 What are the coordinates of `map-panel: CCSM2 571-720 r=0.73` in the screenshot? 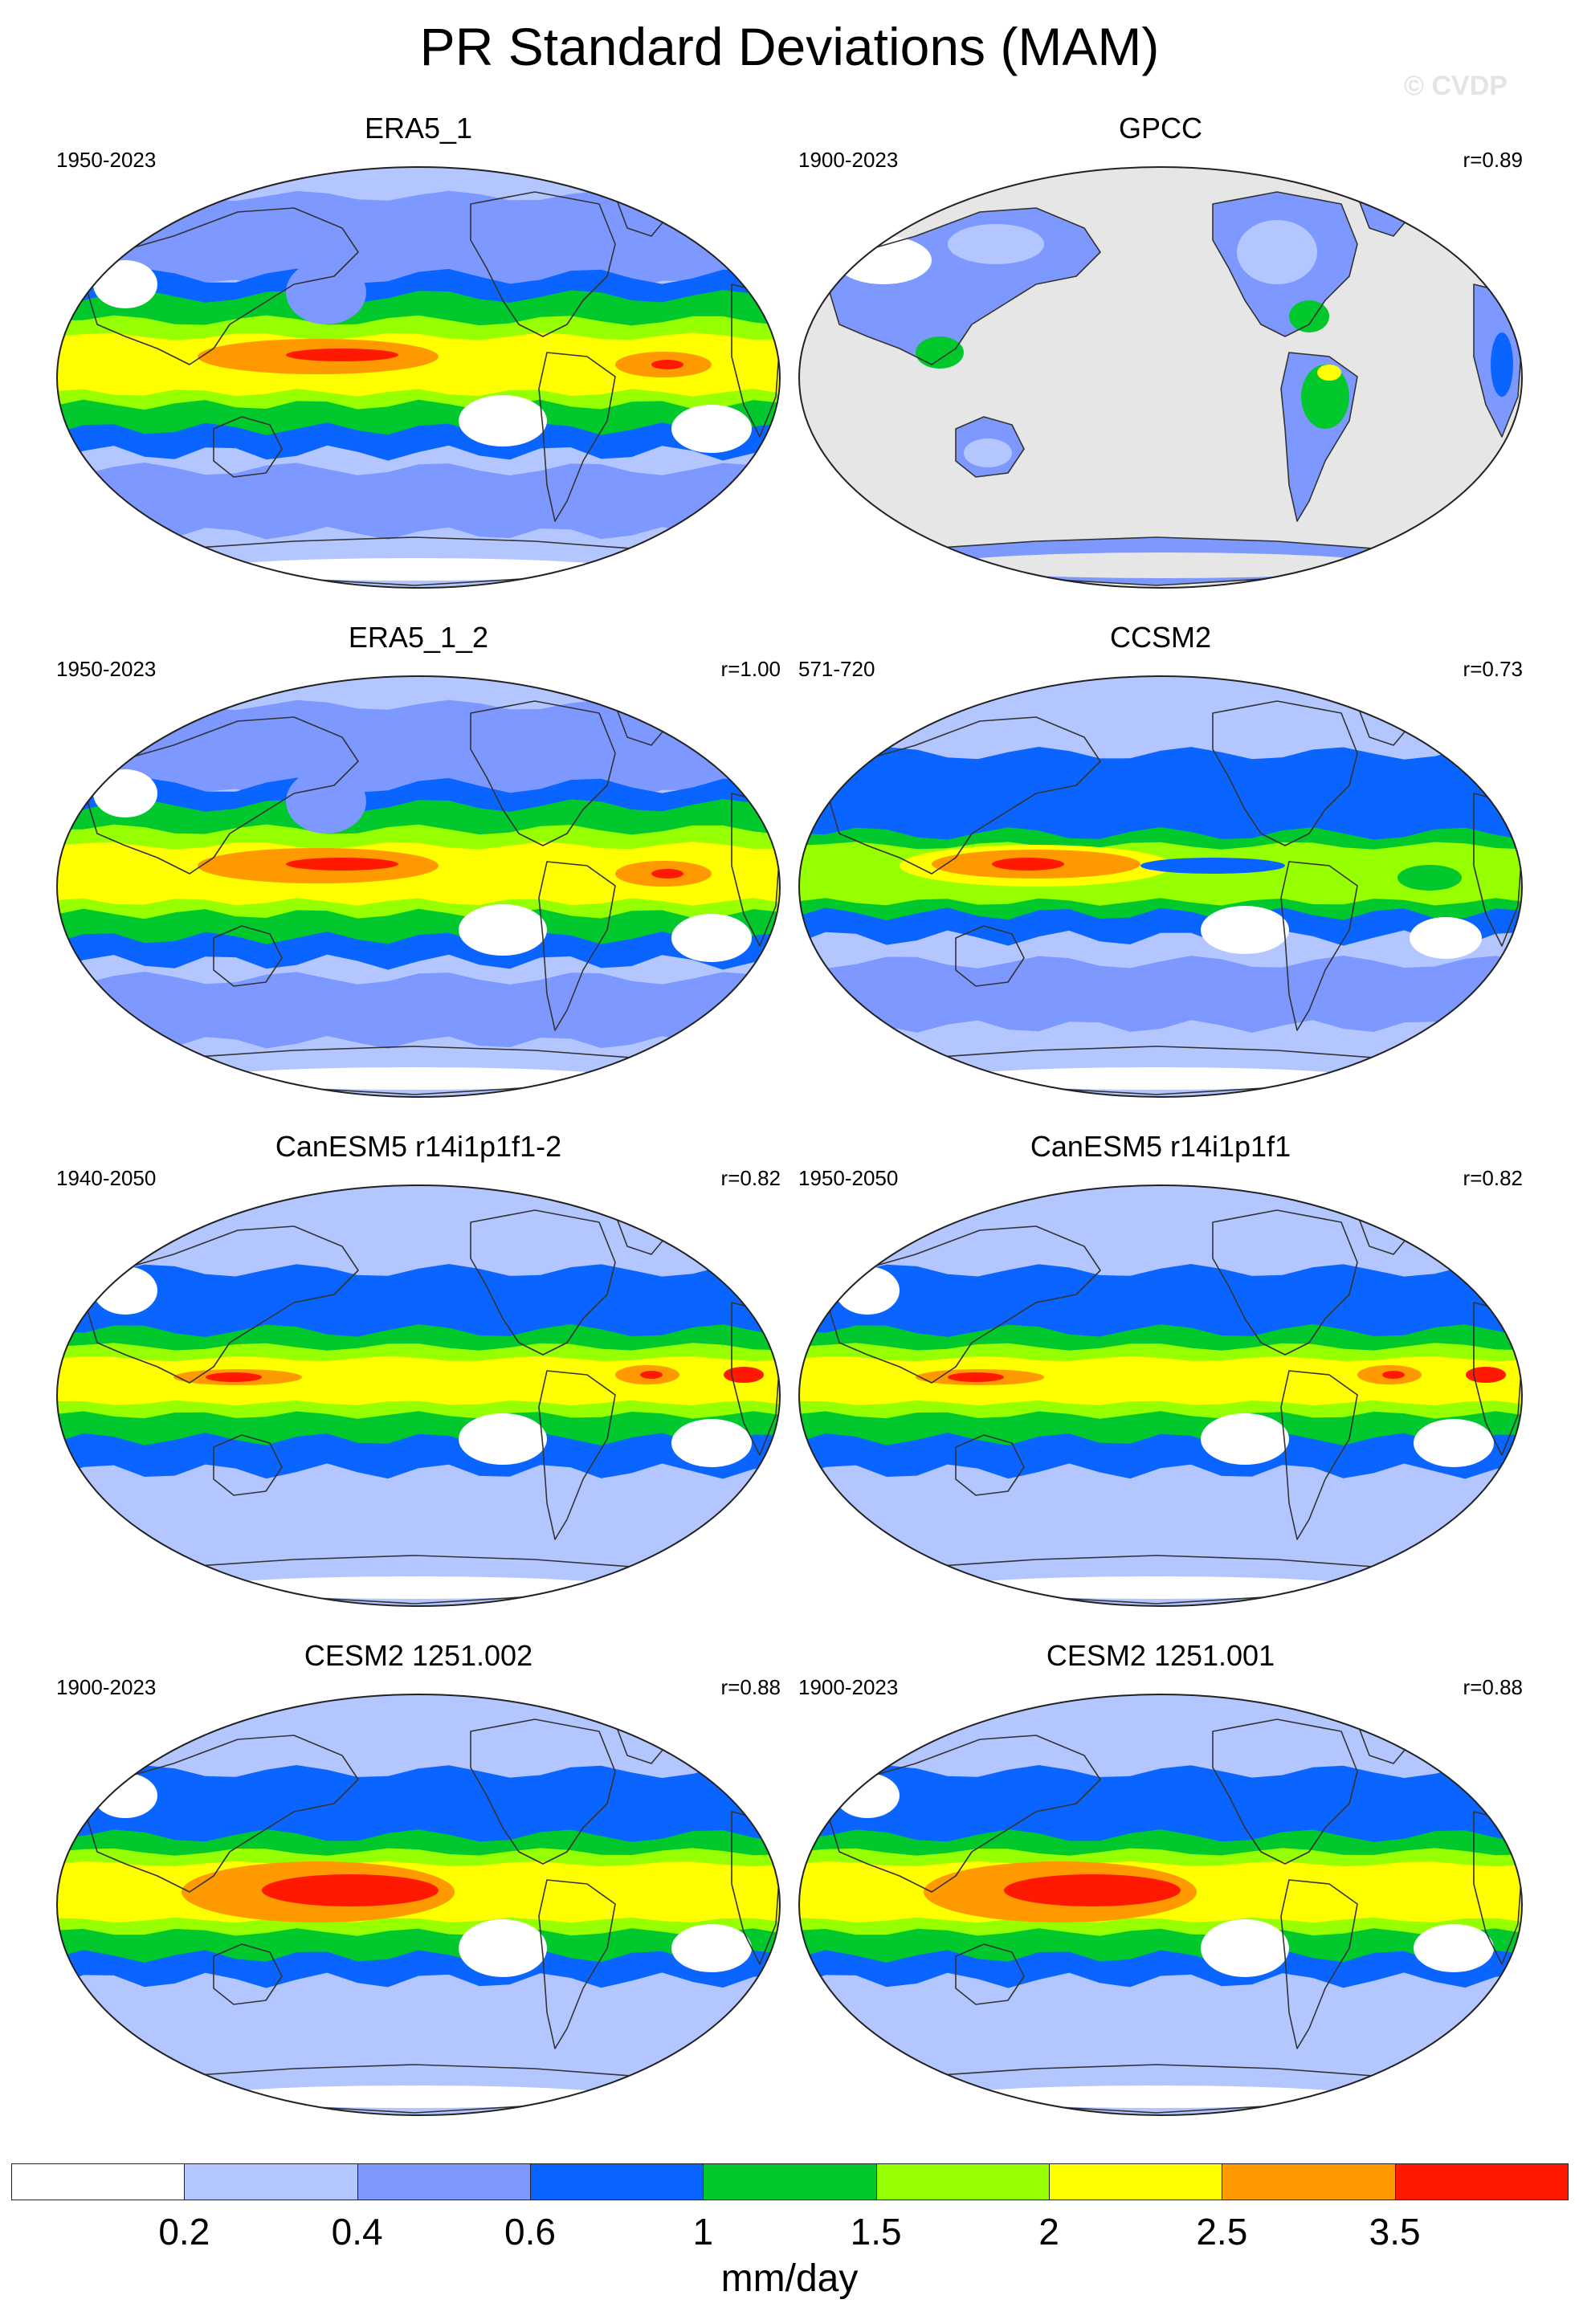 It's located at (1160, 860).